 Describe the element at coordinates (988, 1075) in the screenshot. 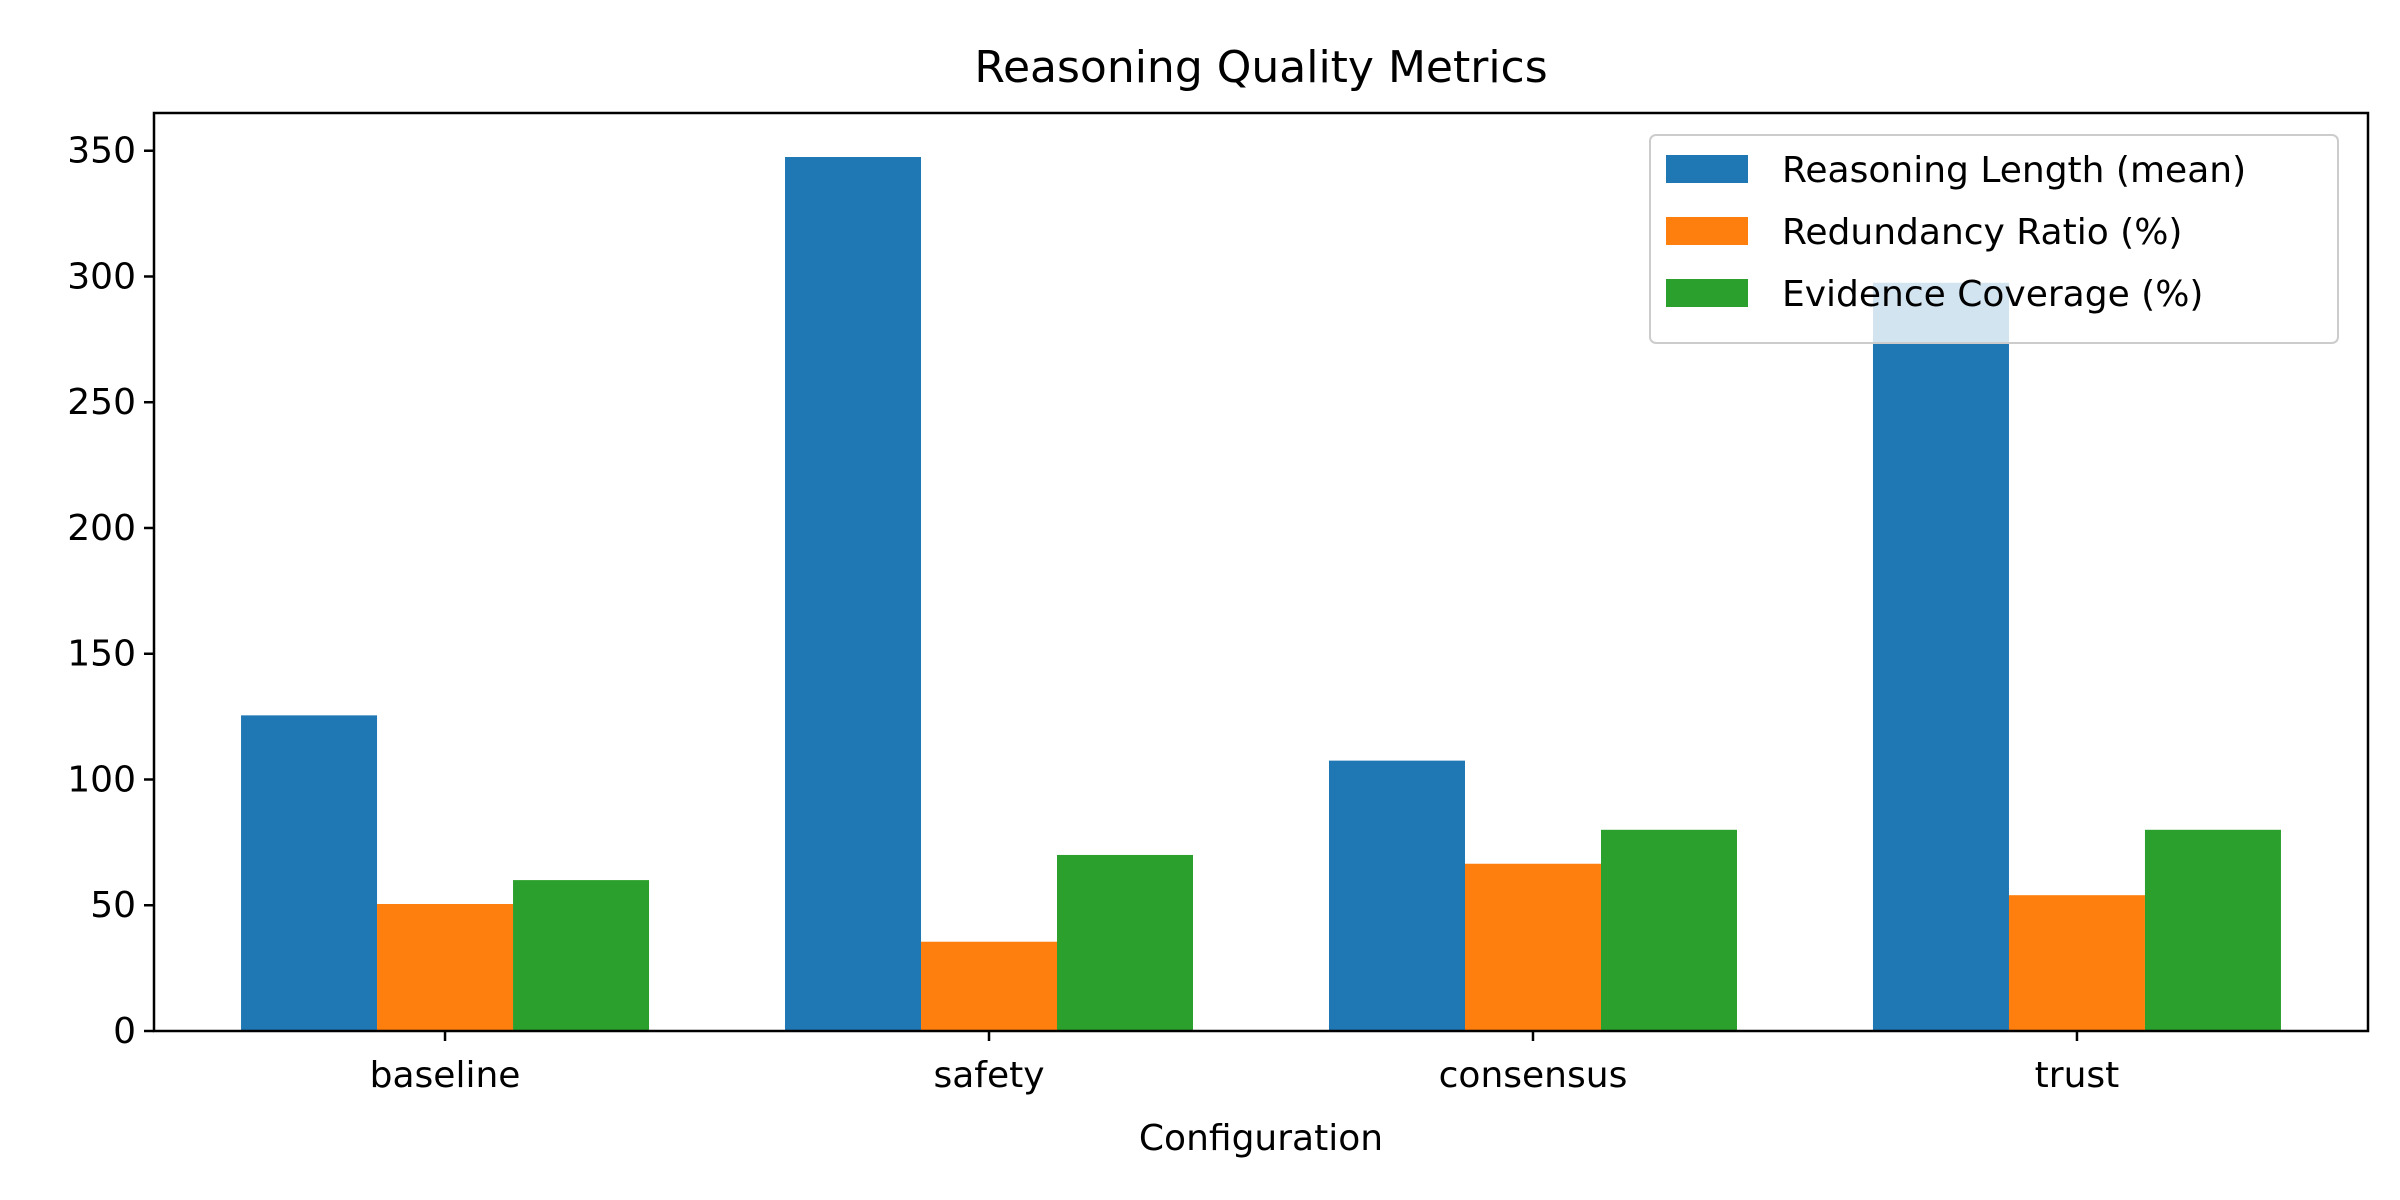

I see `x-tick-label-safety: safety` at that location.